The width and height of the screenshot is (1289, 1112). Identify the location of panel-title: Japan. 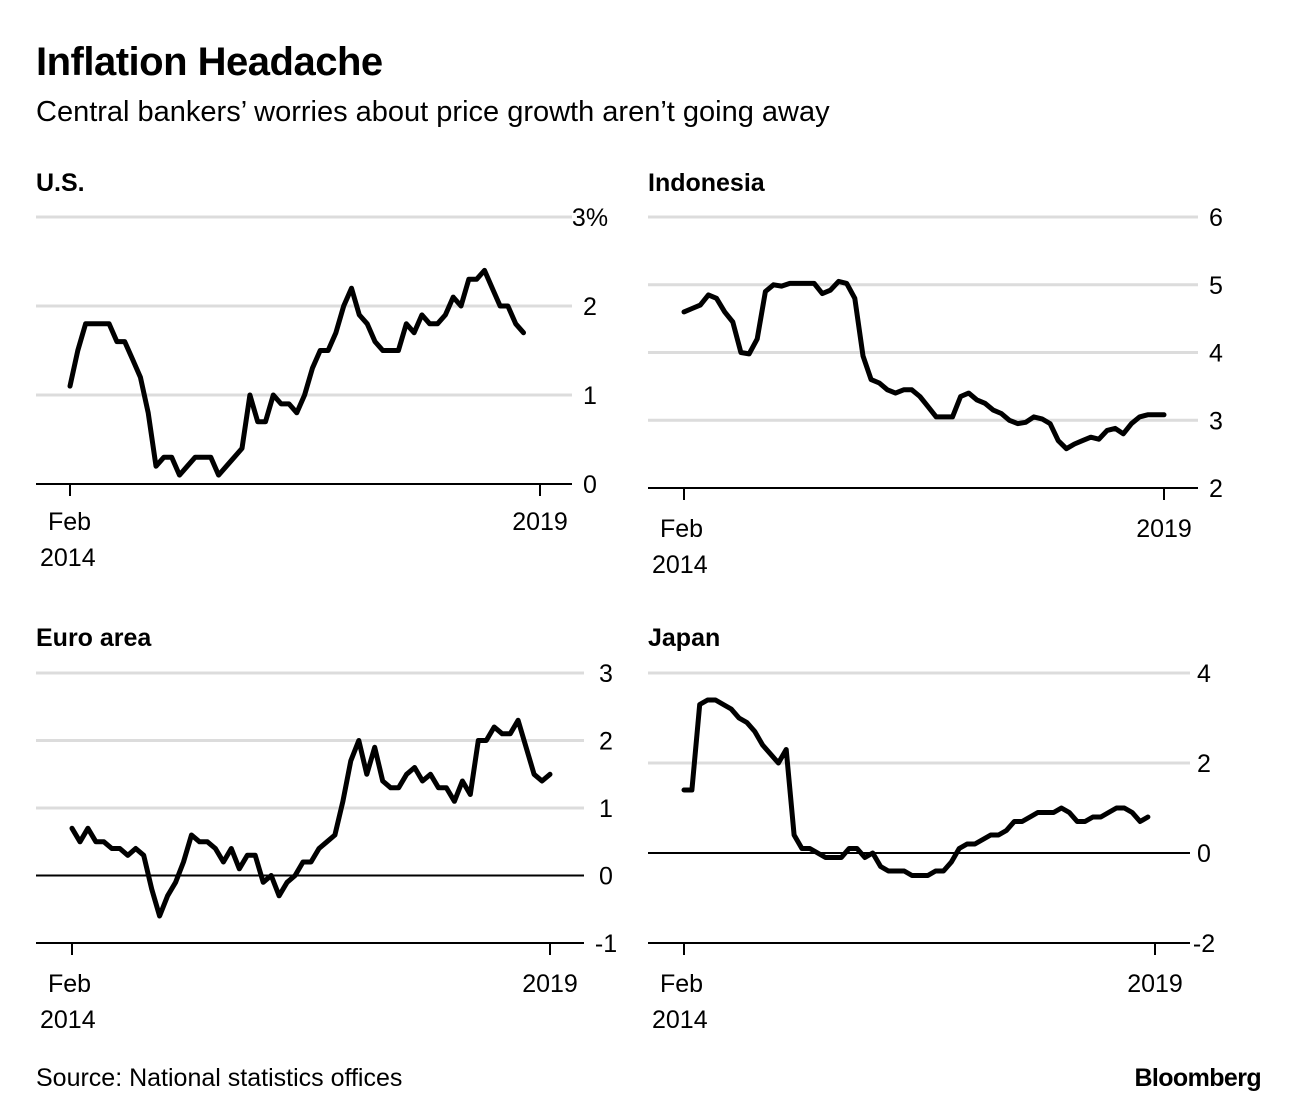
(684, 638).